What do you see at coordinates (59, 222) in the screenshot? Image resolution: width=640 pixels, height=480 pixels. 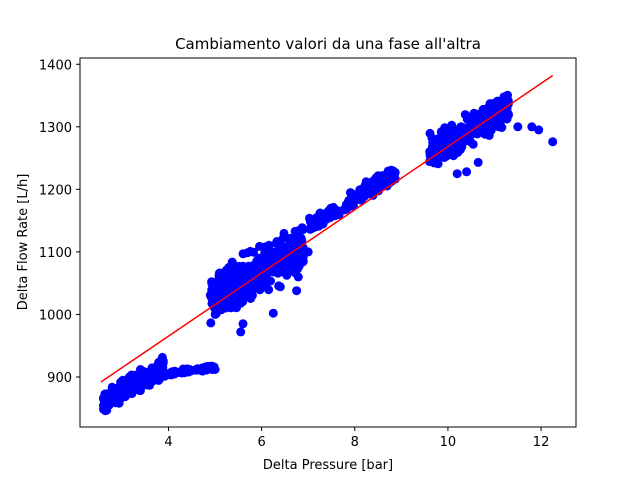 I see `y-axis-ticks: 900 1000 1100 1200 1300 1400` at bounding box center [59, 222].